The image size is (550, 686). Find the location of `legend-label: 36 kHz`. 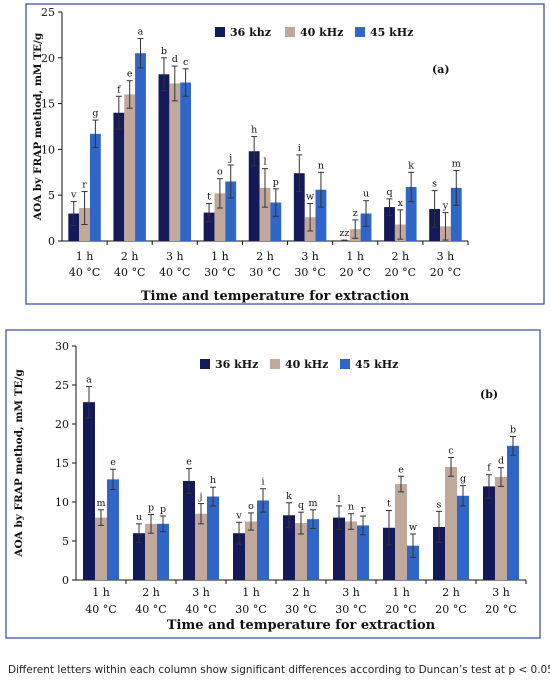

legend-label: 36 kHz is located at coordinates (236, 364).